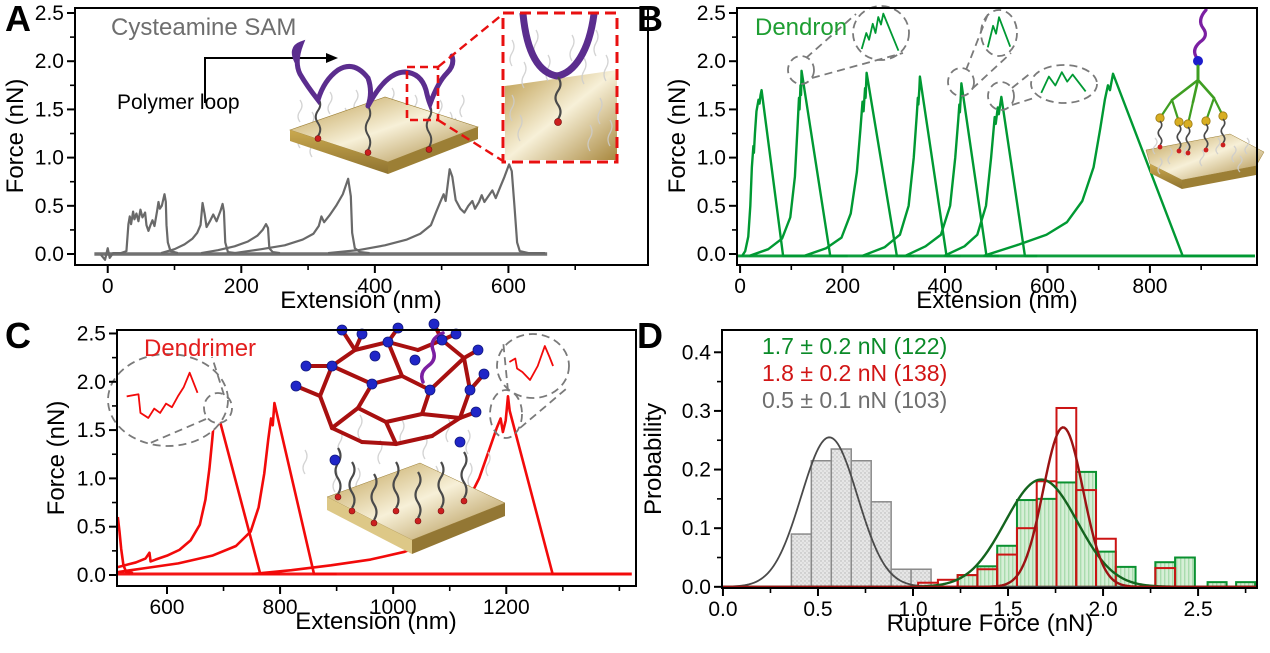 Image resolution: width=1270 pixels, height=653 pixels. I want to click on svg-text: 0.1, so click(696, 528).